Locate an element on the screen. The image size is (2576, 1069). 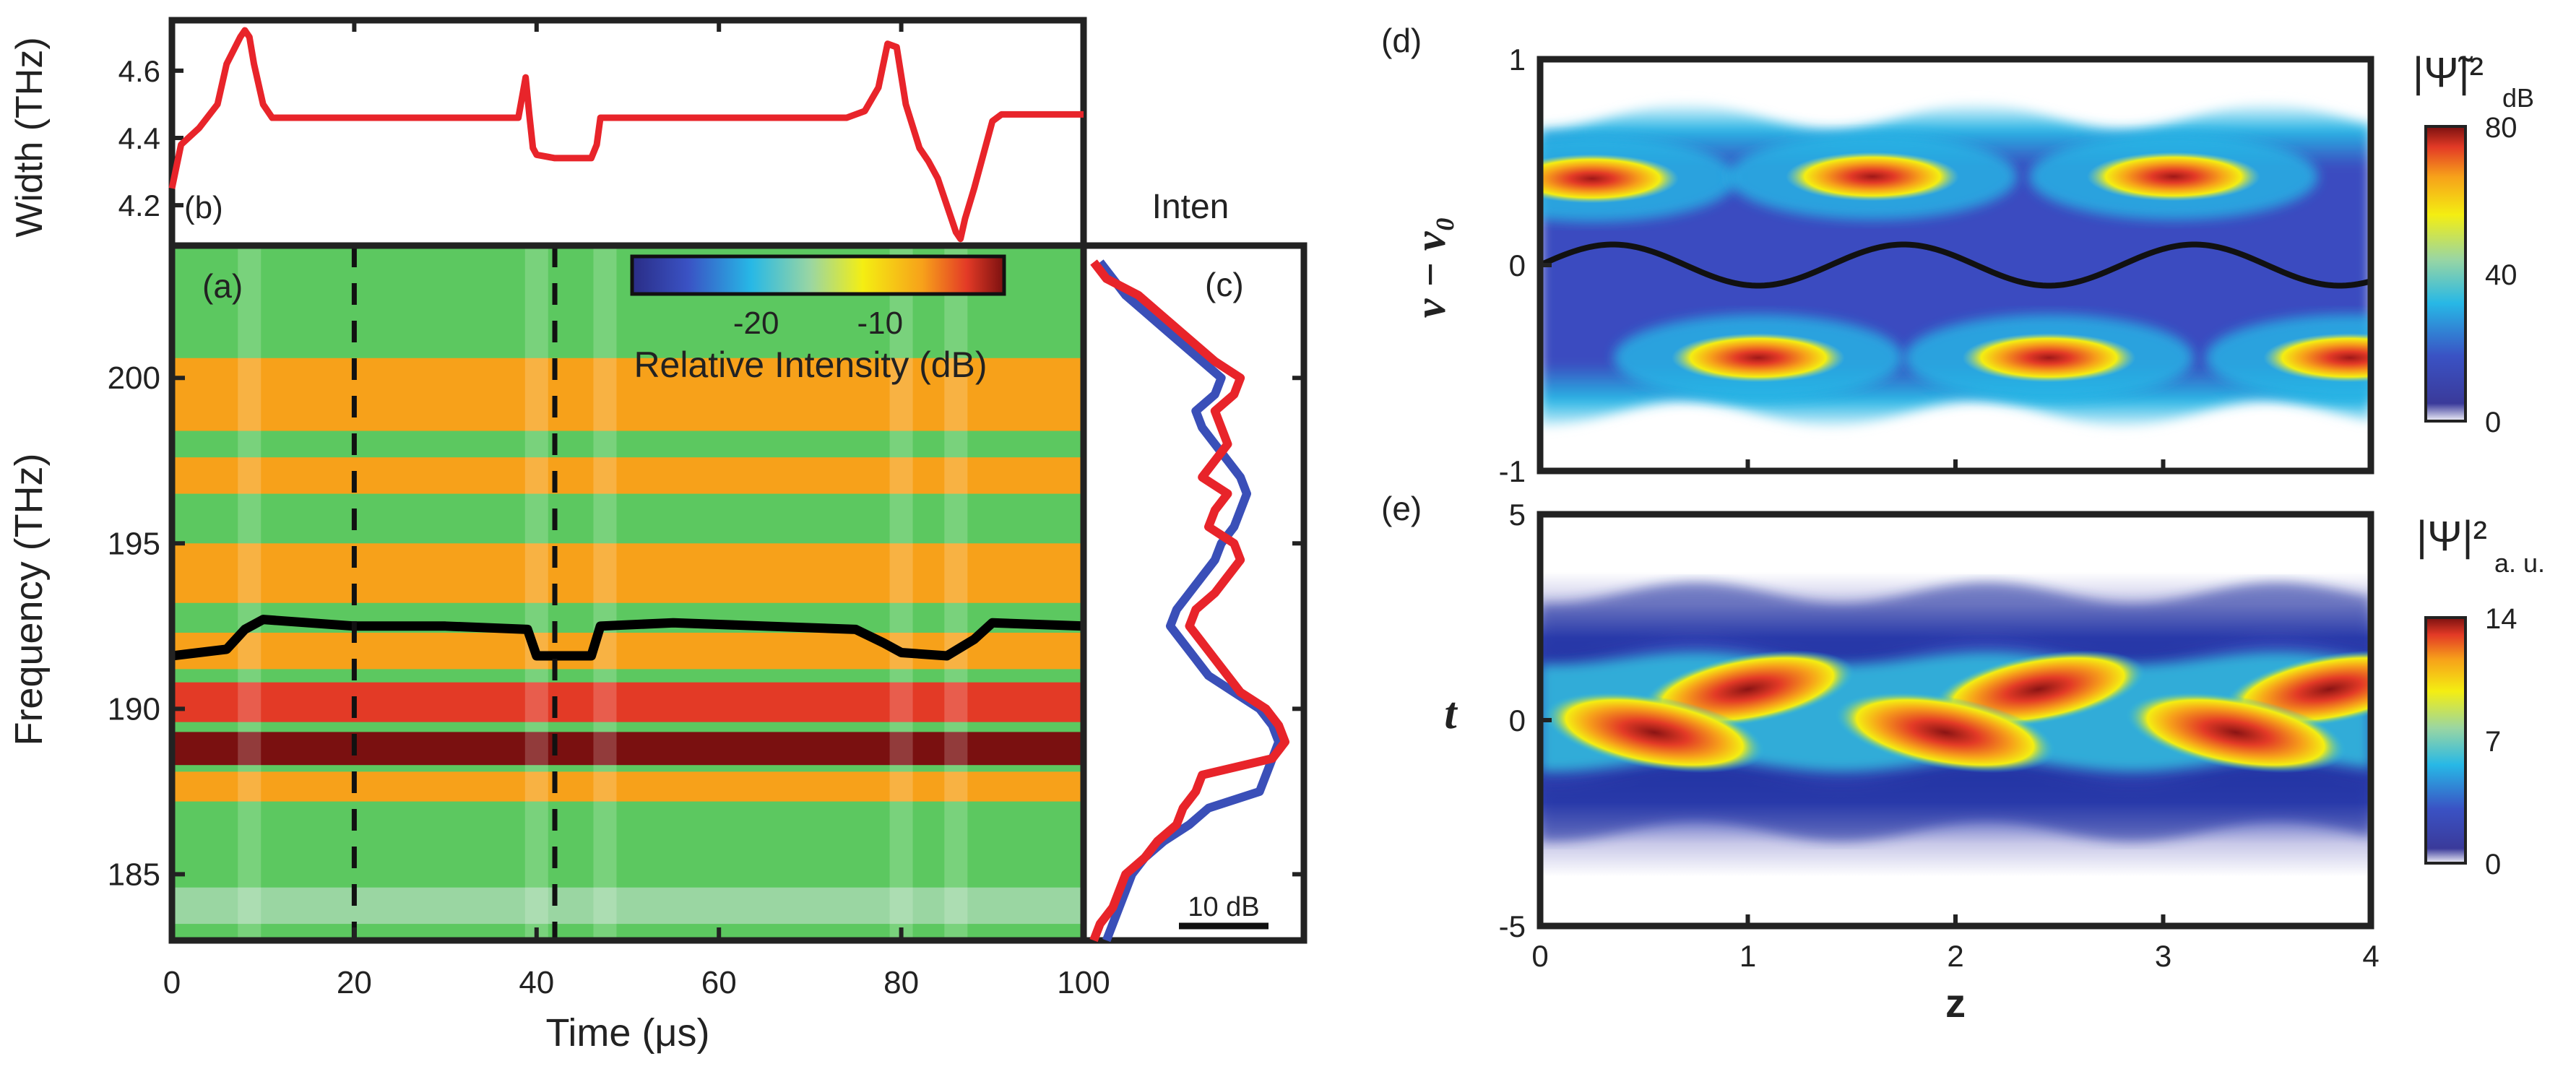
spectrum-42us-line is located at coordinates (1189, 601).